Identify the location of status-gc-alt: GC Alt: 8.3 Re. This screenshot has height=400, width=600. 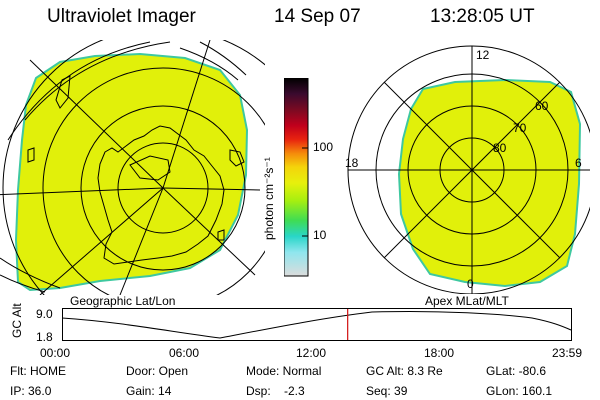
(404, 371).